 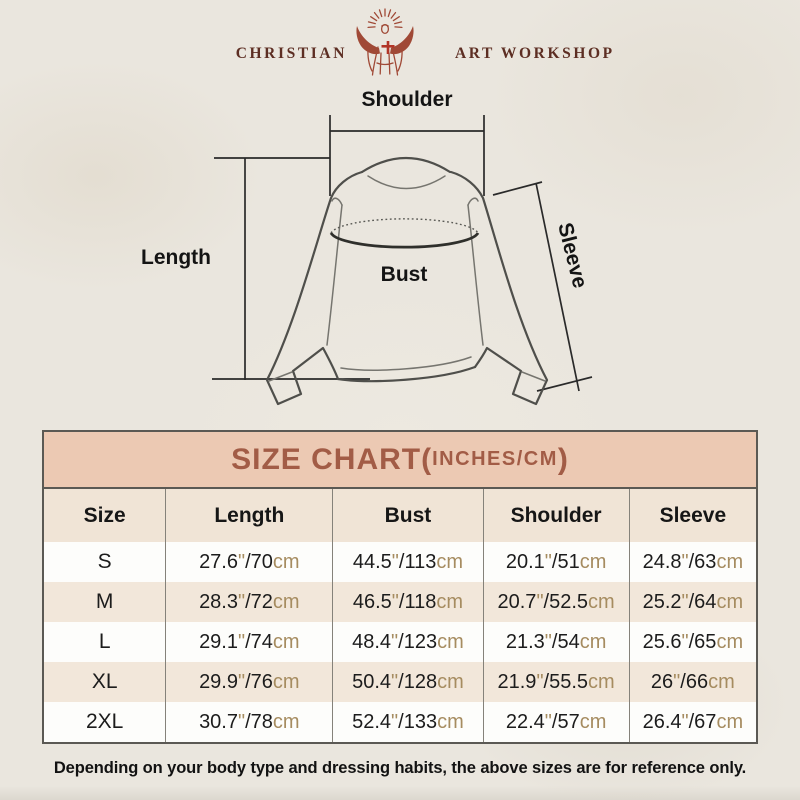 What do you see at coordinates (408, 722) in the screenshot?
I see `bust-value: 52.4 "/133 cm` at bounding box center [408, 722].